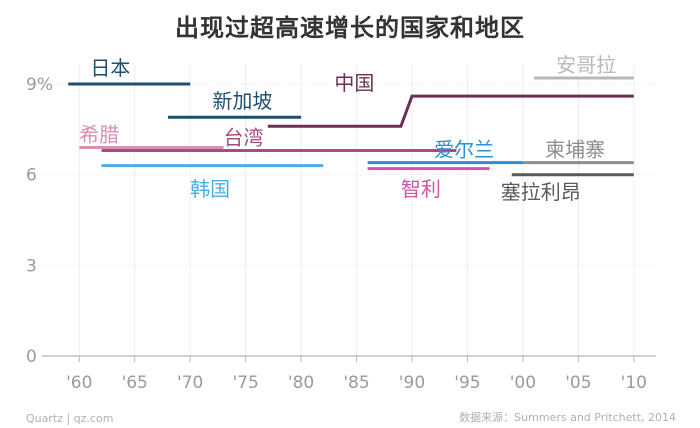 The width and height of the screenshot is (700, 428). Describe the element at coordinates (242, 101) in the screenshot. I see `series-label-1: 新加坡` at that location.